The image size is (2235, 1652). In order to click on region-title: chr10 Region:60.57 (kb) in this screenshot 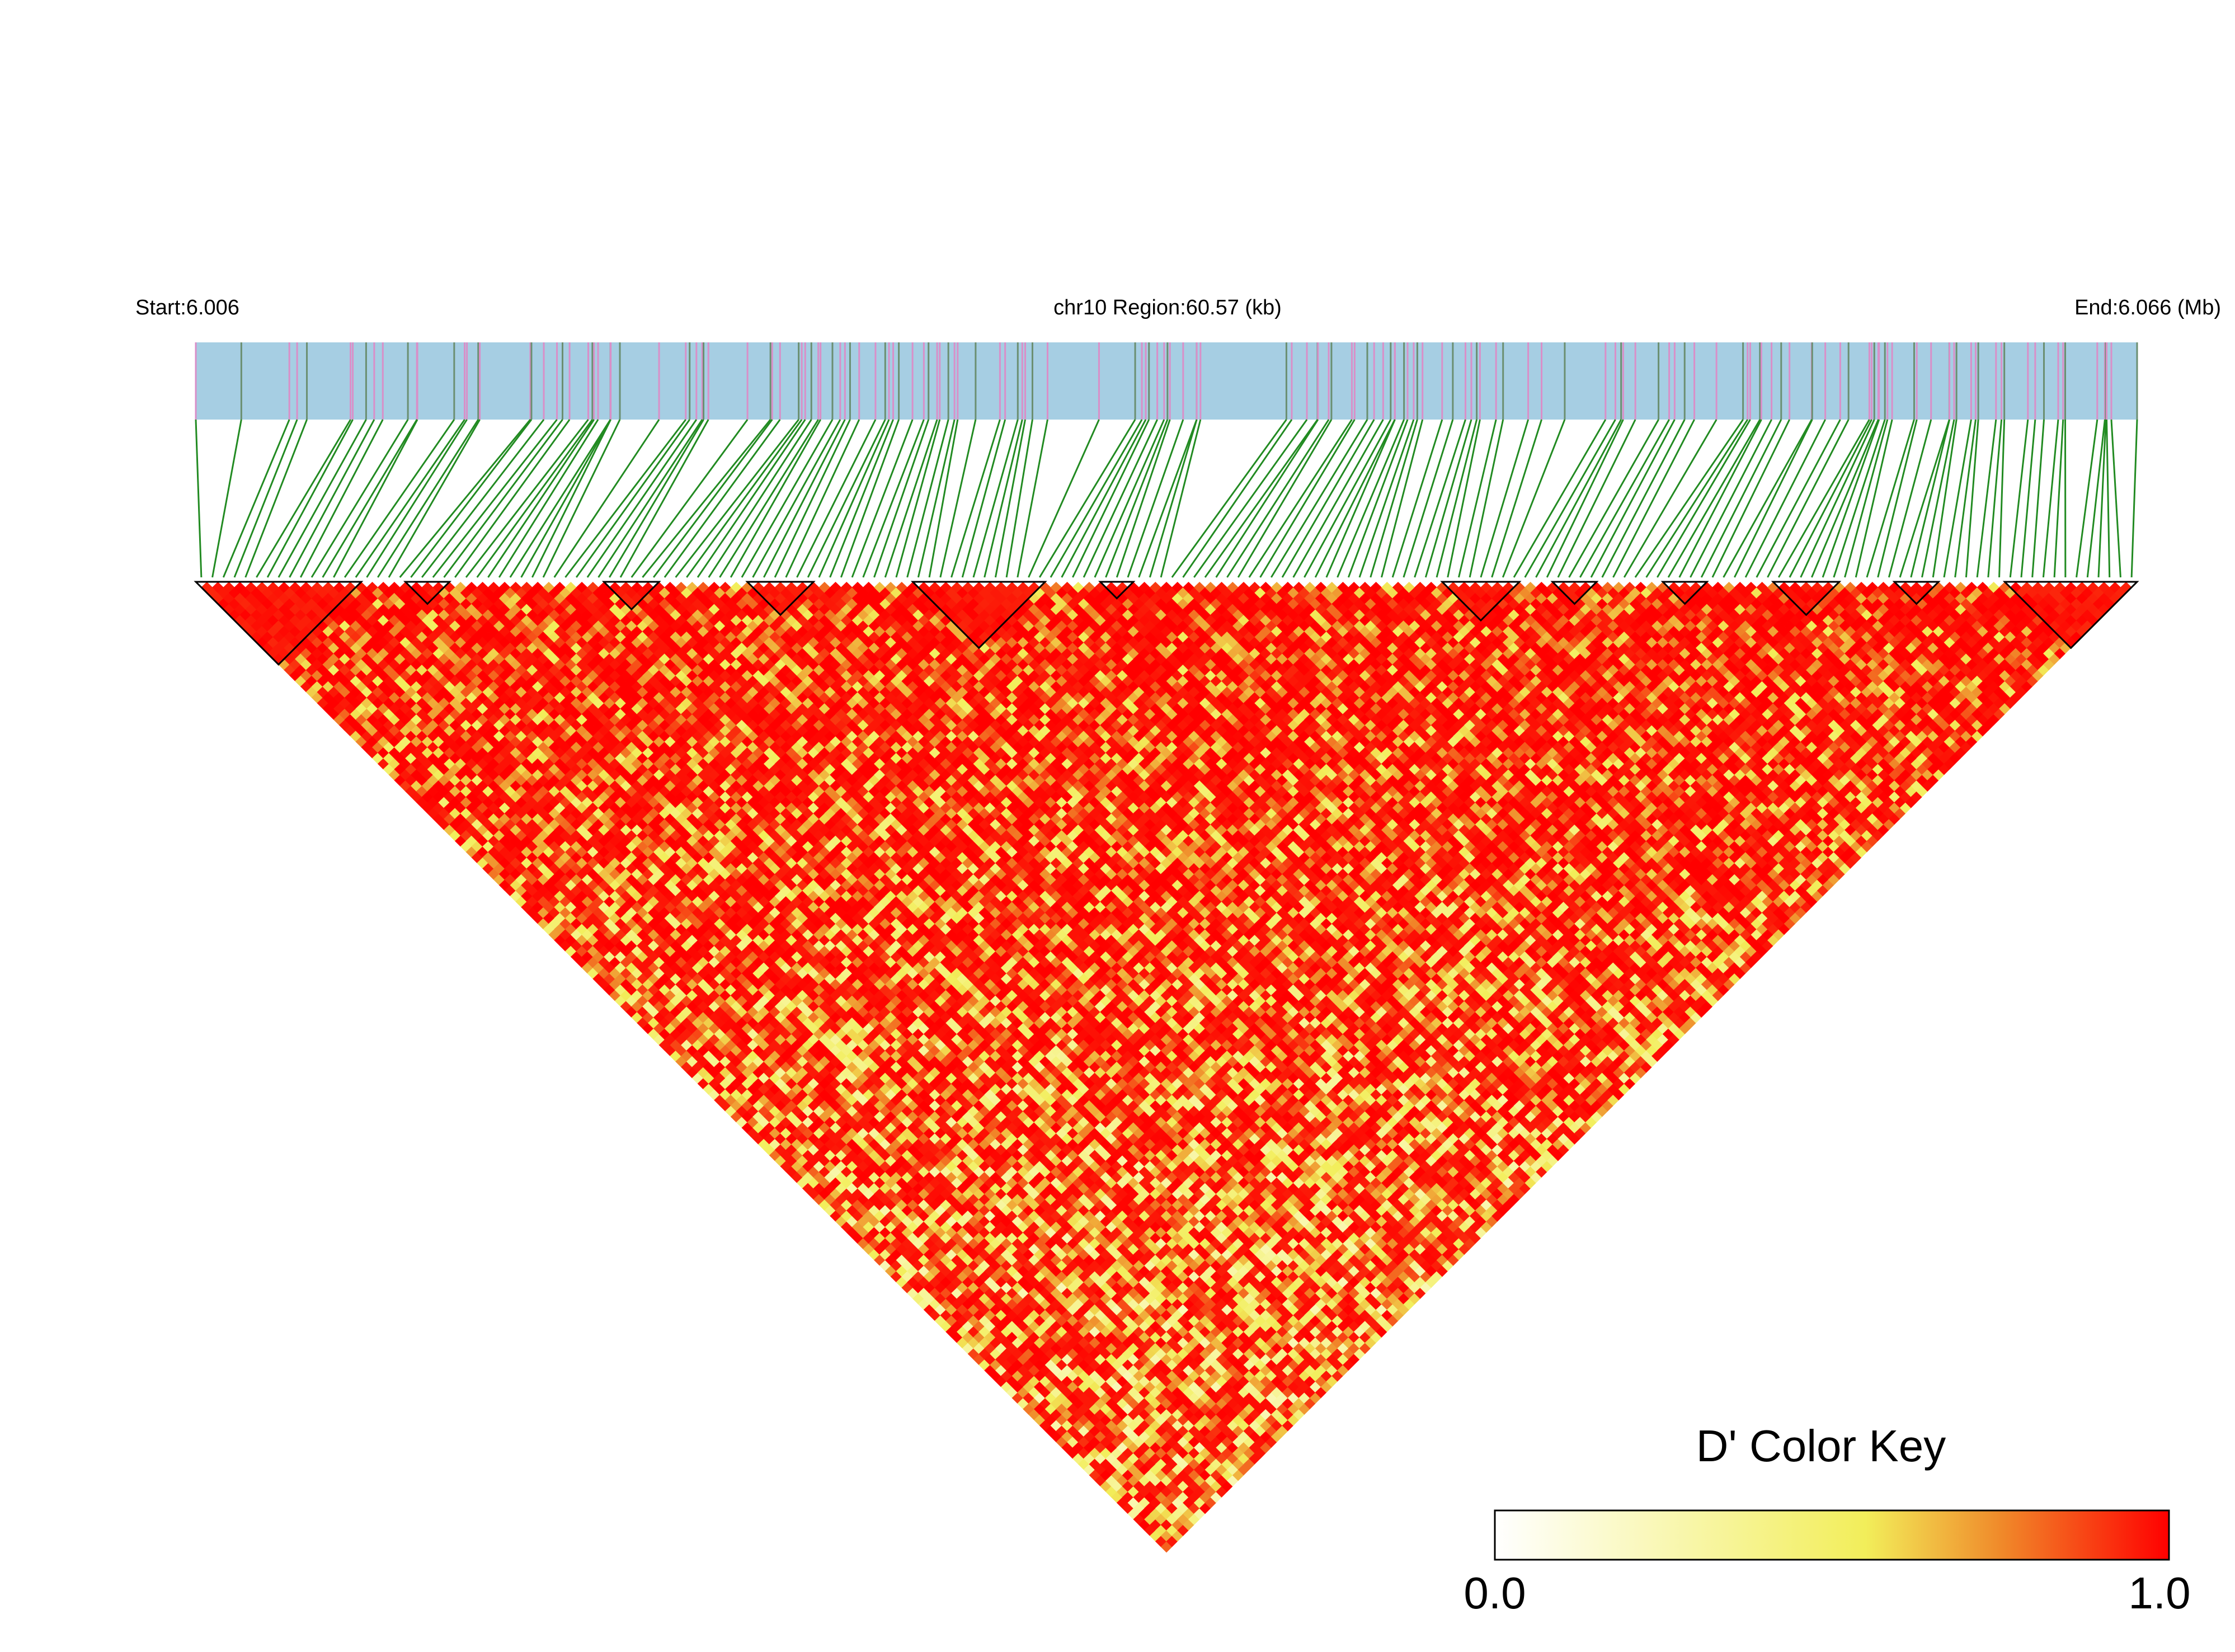, I will do `click(1167, 308)`.